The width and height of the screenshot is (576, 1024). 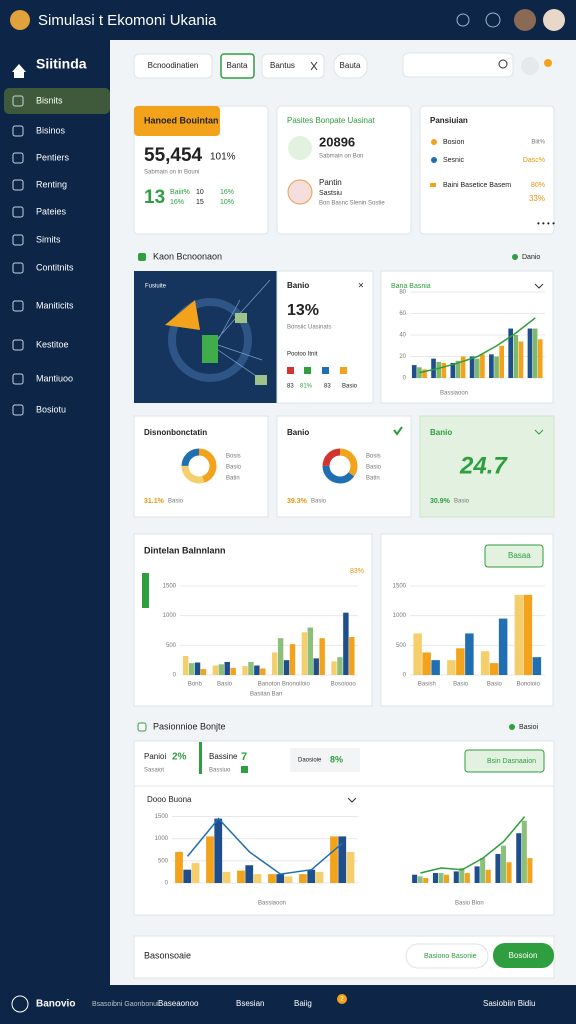 I want to click on close-icon, so click(x=314, y=66).